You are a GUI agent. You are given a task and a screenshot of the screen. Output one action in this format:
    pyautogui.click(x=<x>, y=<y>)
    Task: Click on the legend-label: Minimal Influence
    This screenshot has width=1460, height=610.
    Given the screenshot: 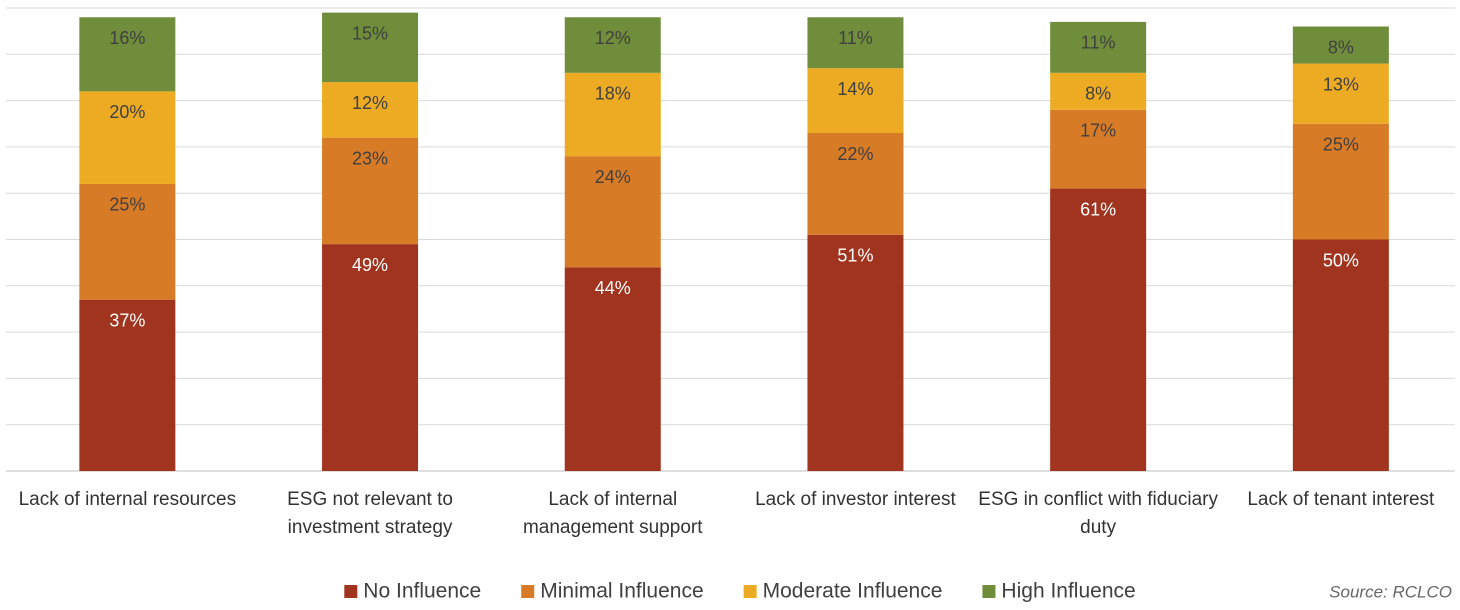 What is the action you would take?
    pyautogui.click(x=621, y=591)
    